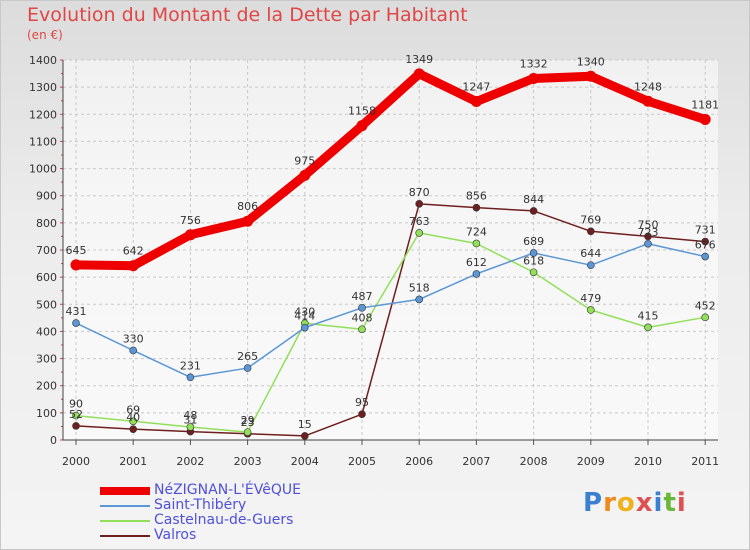  I want to click on data-label: 231, so click(190, 365).